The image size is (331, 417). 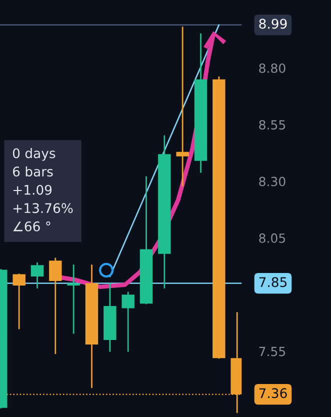 What do you see at coordinates (272, 181) in the screenshot?
I see `y-tick-label: 8.30` at bounding box center [272, 181].